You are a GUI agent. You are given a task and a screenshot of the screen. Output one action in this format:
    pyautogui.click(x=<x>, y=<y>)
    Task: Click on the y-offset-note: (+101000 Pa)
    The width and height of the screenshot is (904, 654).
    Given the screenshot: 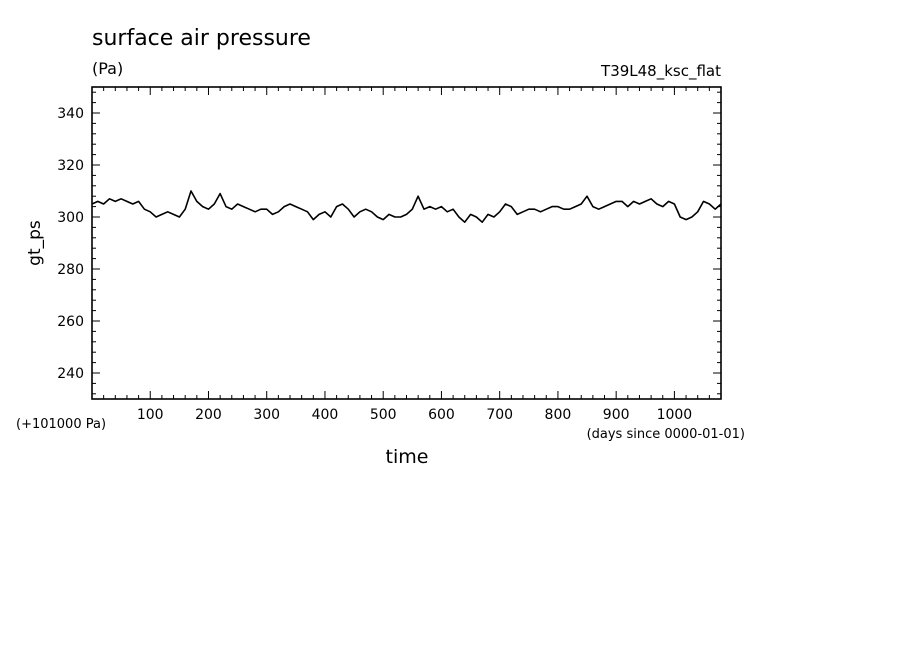 What is the action you would take?
    pyautogui.click(x=61, y=424)
    